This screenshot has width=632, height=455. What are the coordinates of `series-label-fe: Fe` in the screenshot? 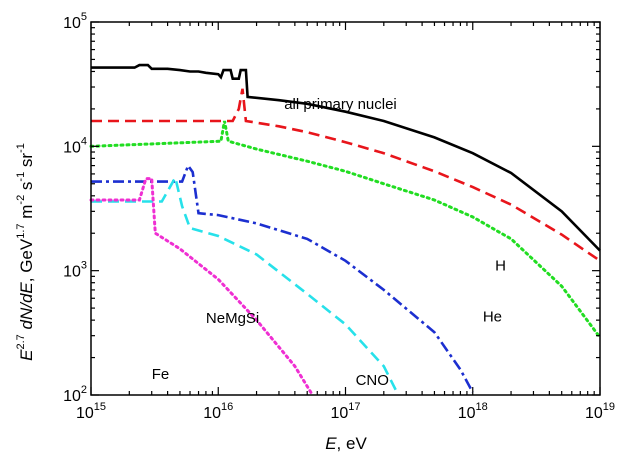 It's located at (161, 374).